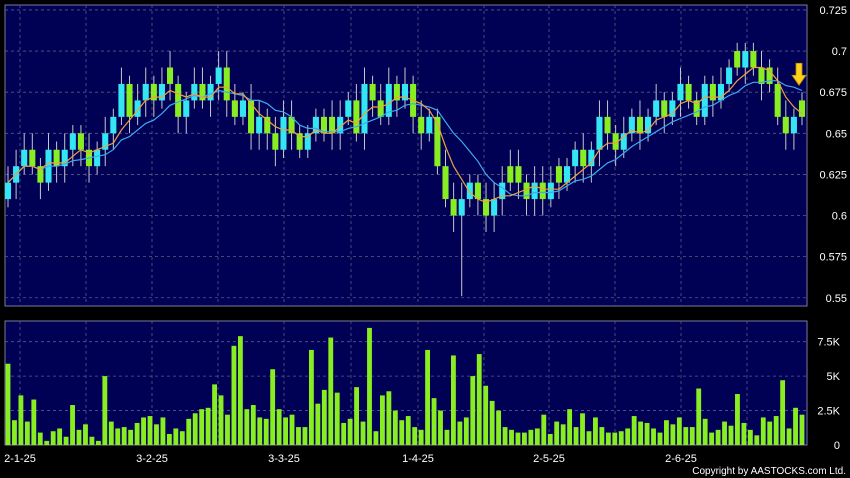 The image size is (850, 478). What do you see at coordinates (839, 52) in the screenshot?
I see `price-tick-label: 0.7` at bounding box center [839, 52].